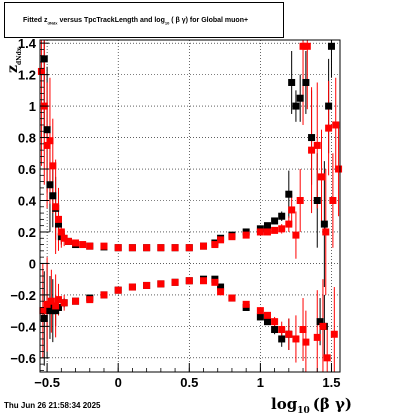 The height and width of the screenshot is (414, 400). What do you see at coordinates (35, 20) in the screenshot?
I see `title-prefix: Fitted z` at bounding box center [35, 20].